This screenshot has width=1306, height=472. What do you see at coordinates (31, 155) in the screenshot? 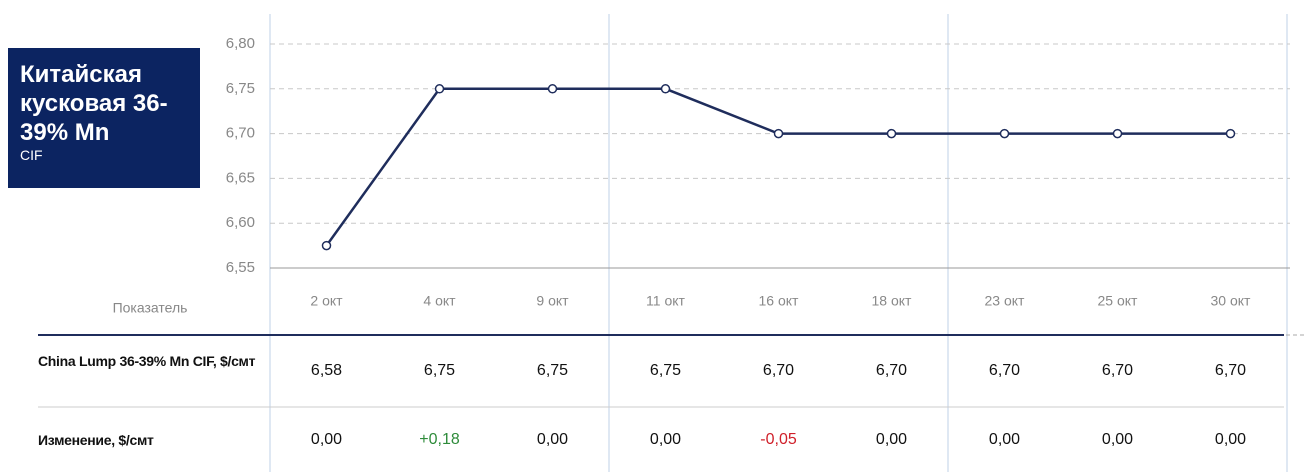
I see `chart-subtitle: CIF` at bounding box center [31, 155].